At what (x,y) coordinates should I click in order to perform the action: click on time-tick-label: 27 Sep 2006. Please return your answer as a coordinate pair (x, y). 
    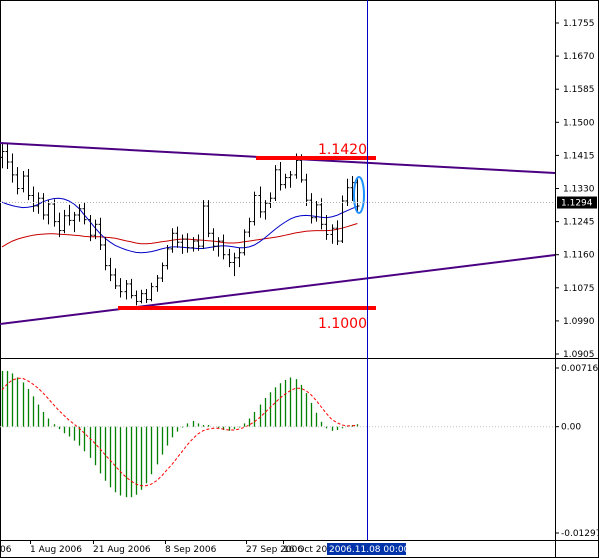
    Looking at the image, I should click on (274, 550).